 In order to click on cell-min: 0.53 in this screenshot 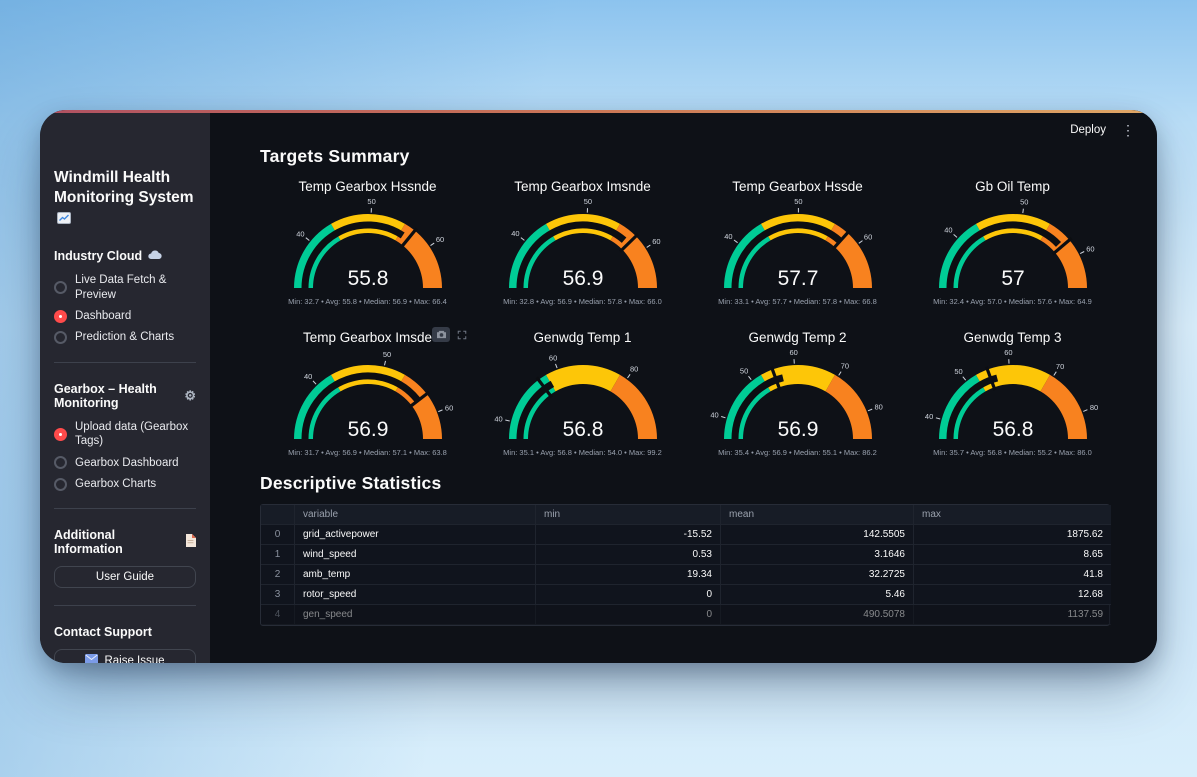, I will do `click(628, 555)`.